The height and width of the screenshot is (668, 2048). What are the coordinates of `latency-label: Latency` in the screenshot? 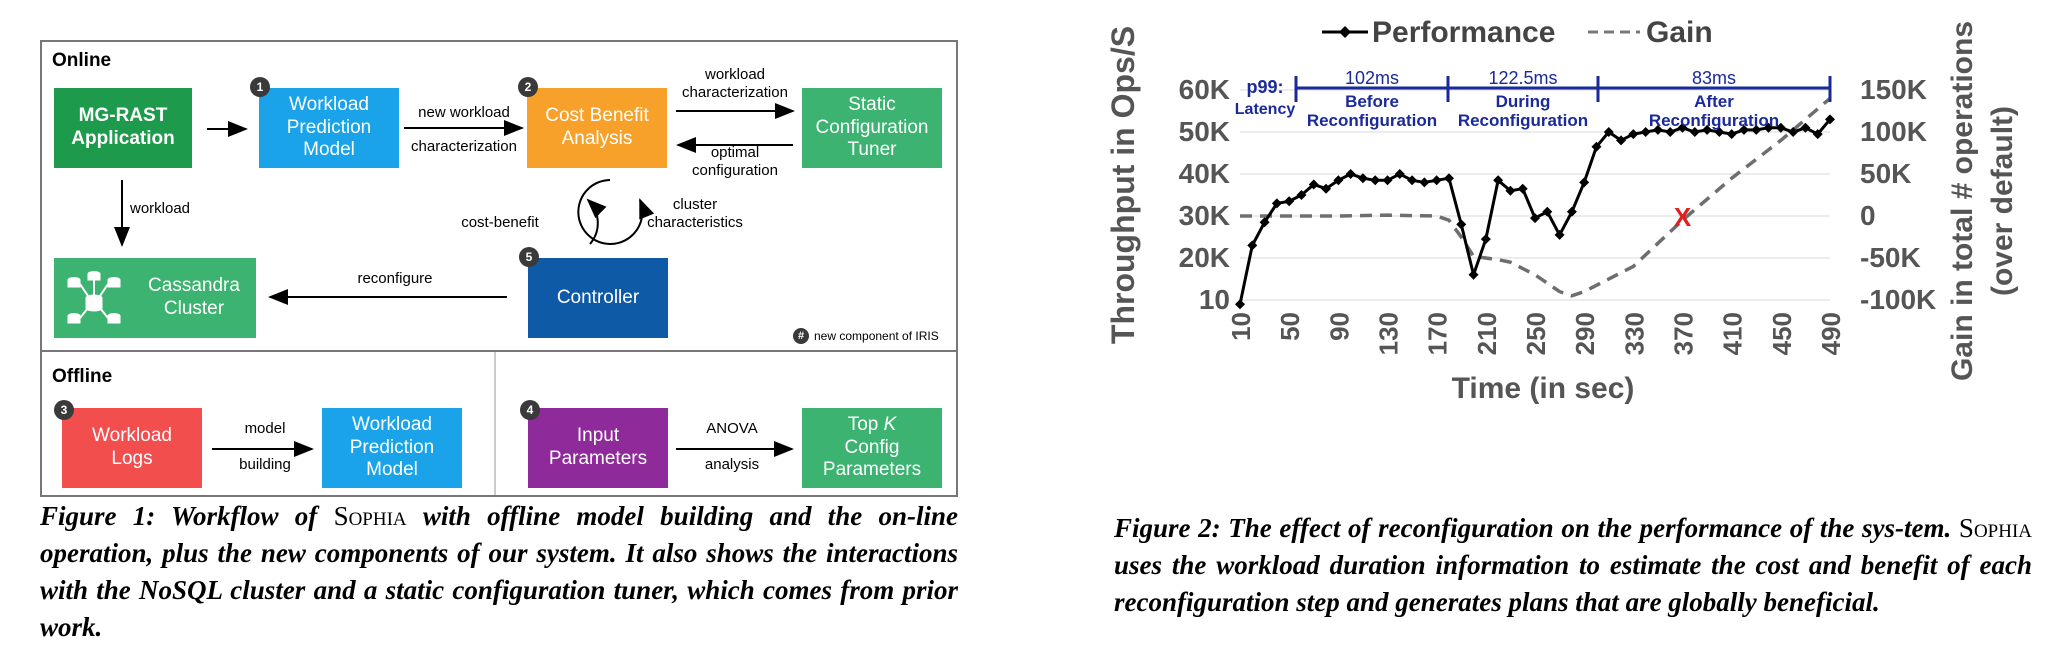 It's located at (1265, 109).